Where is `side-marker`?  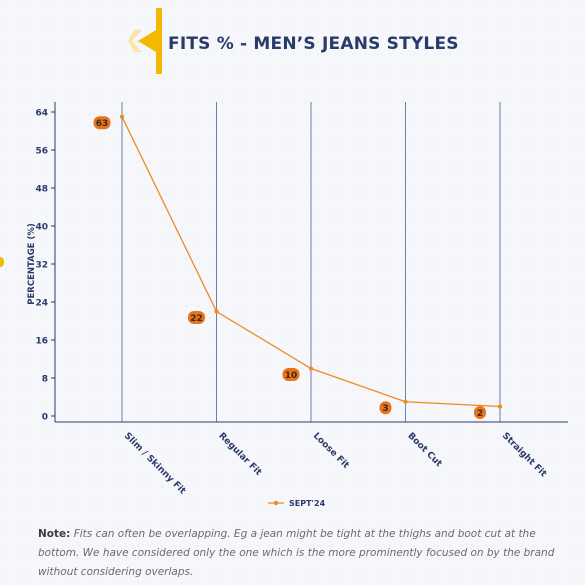
side-marker is located at coordinates (2, 262).